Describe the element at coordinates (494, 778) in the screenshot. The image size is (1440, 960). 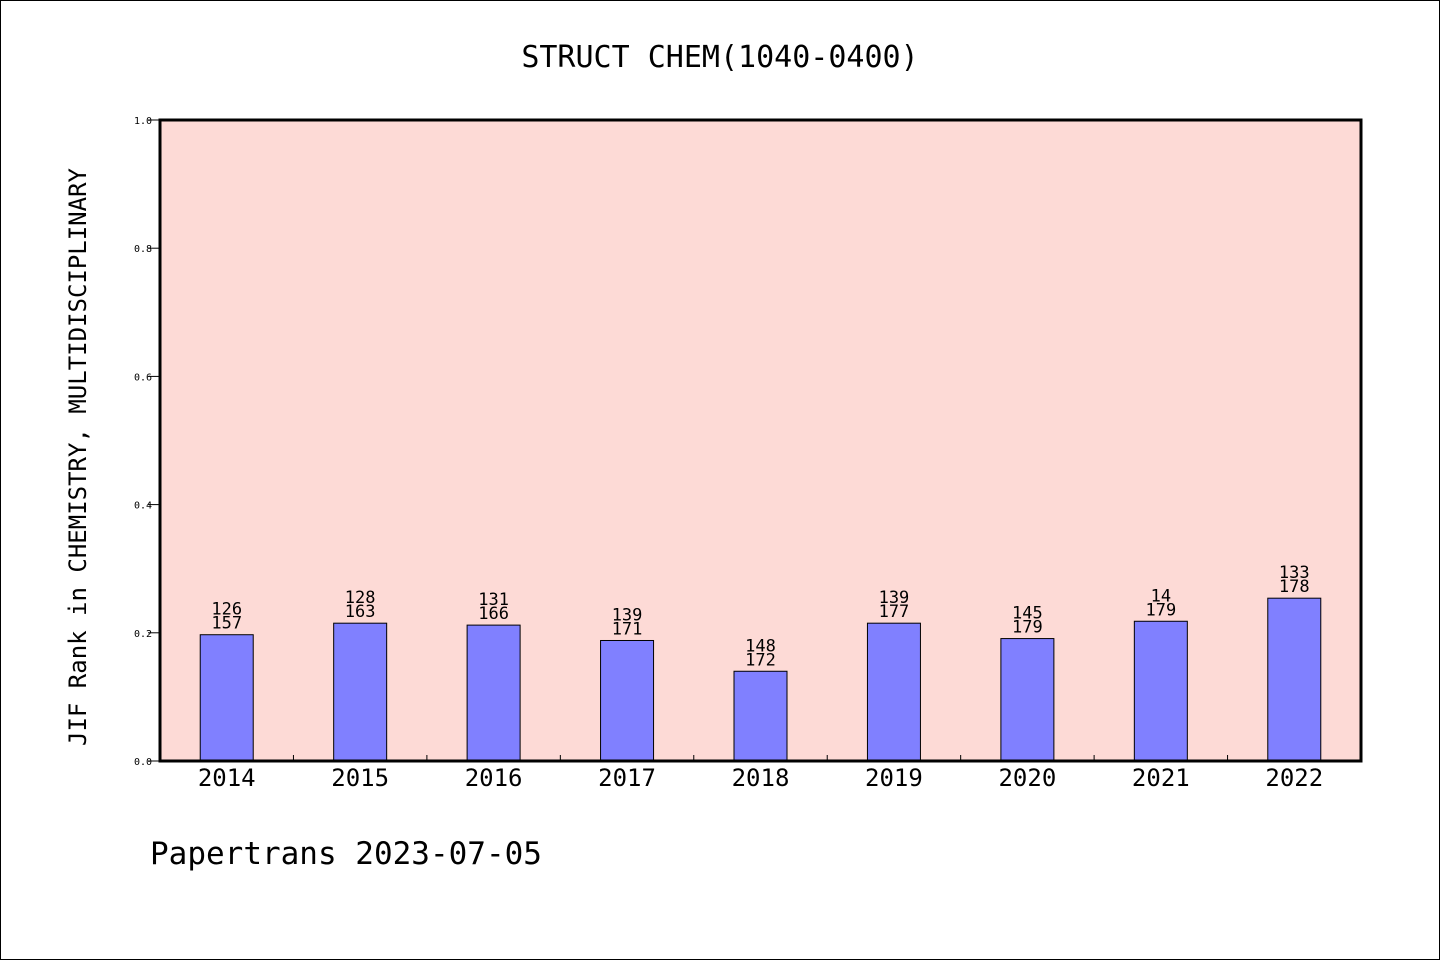
I see `x-tick-label-2016: 2016` at that location.